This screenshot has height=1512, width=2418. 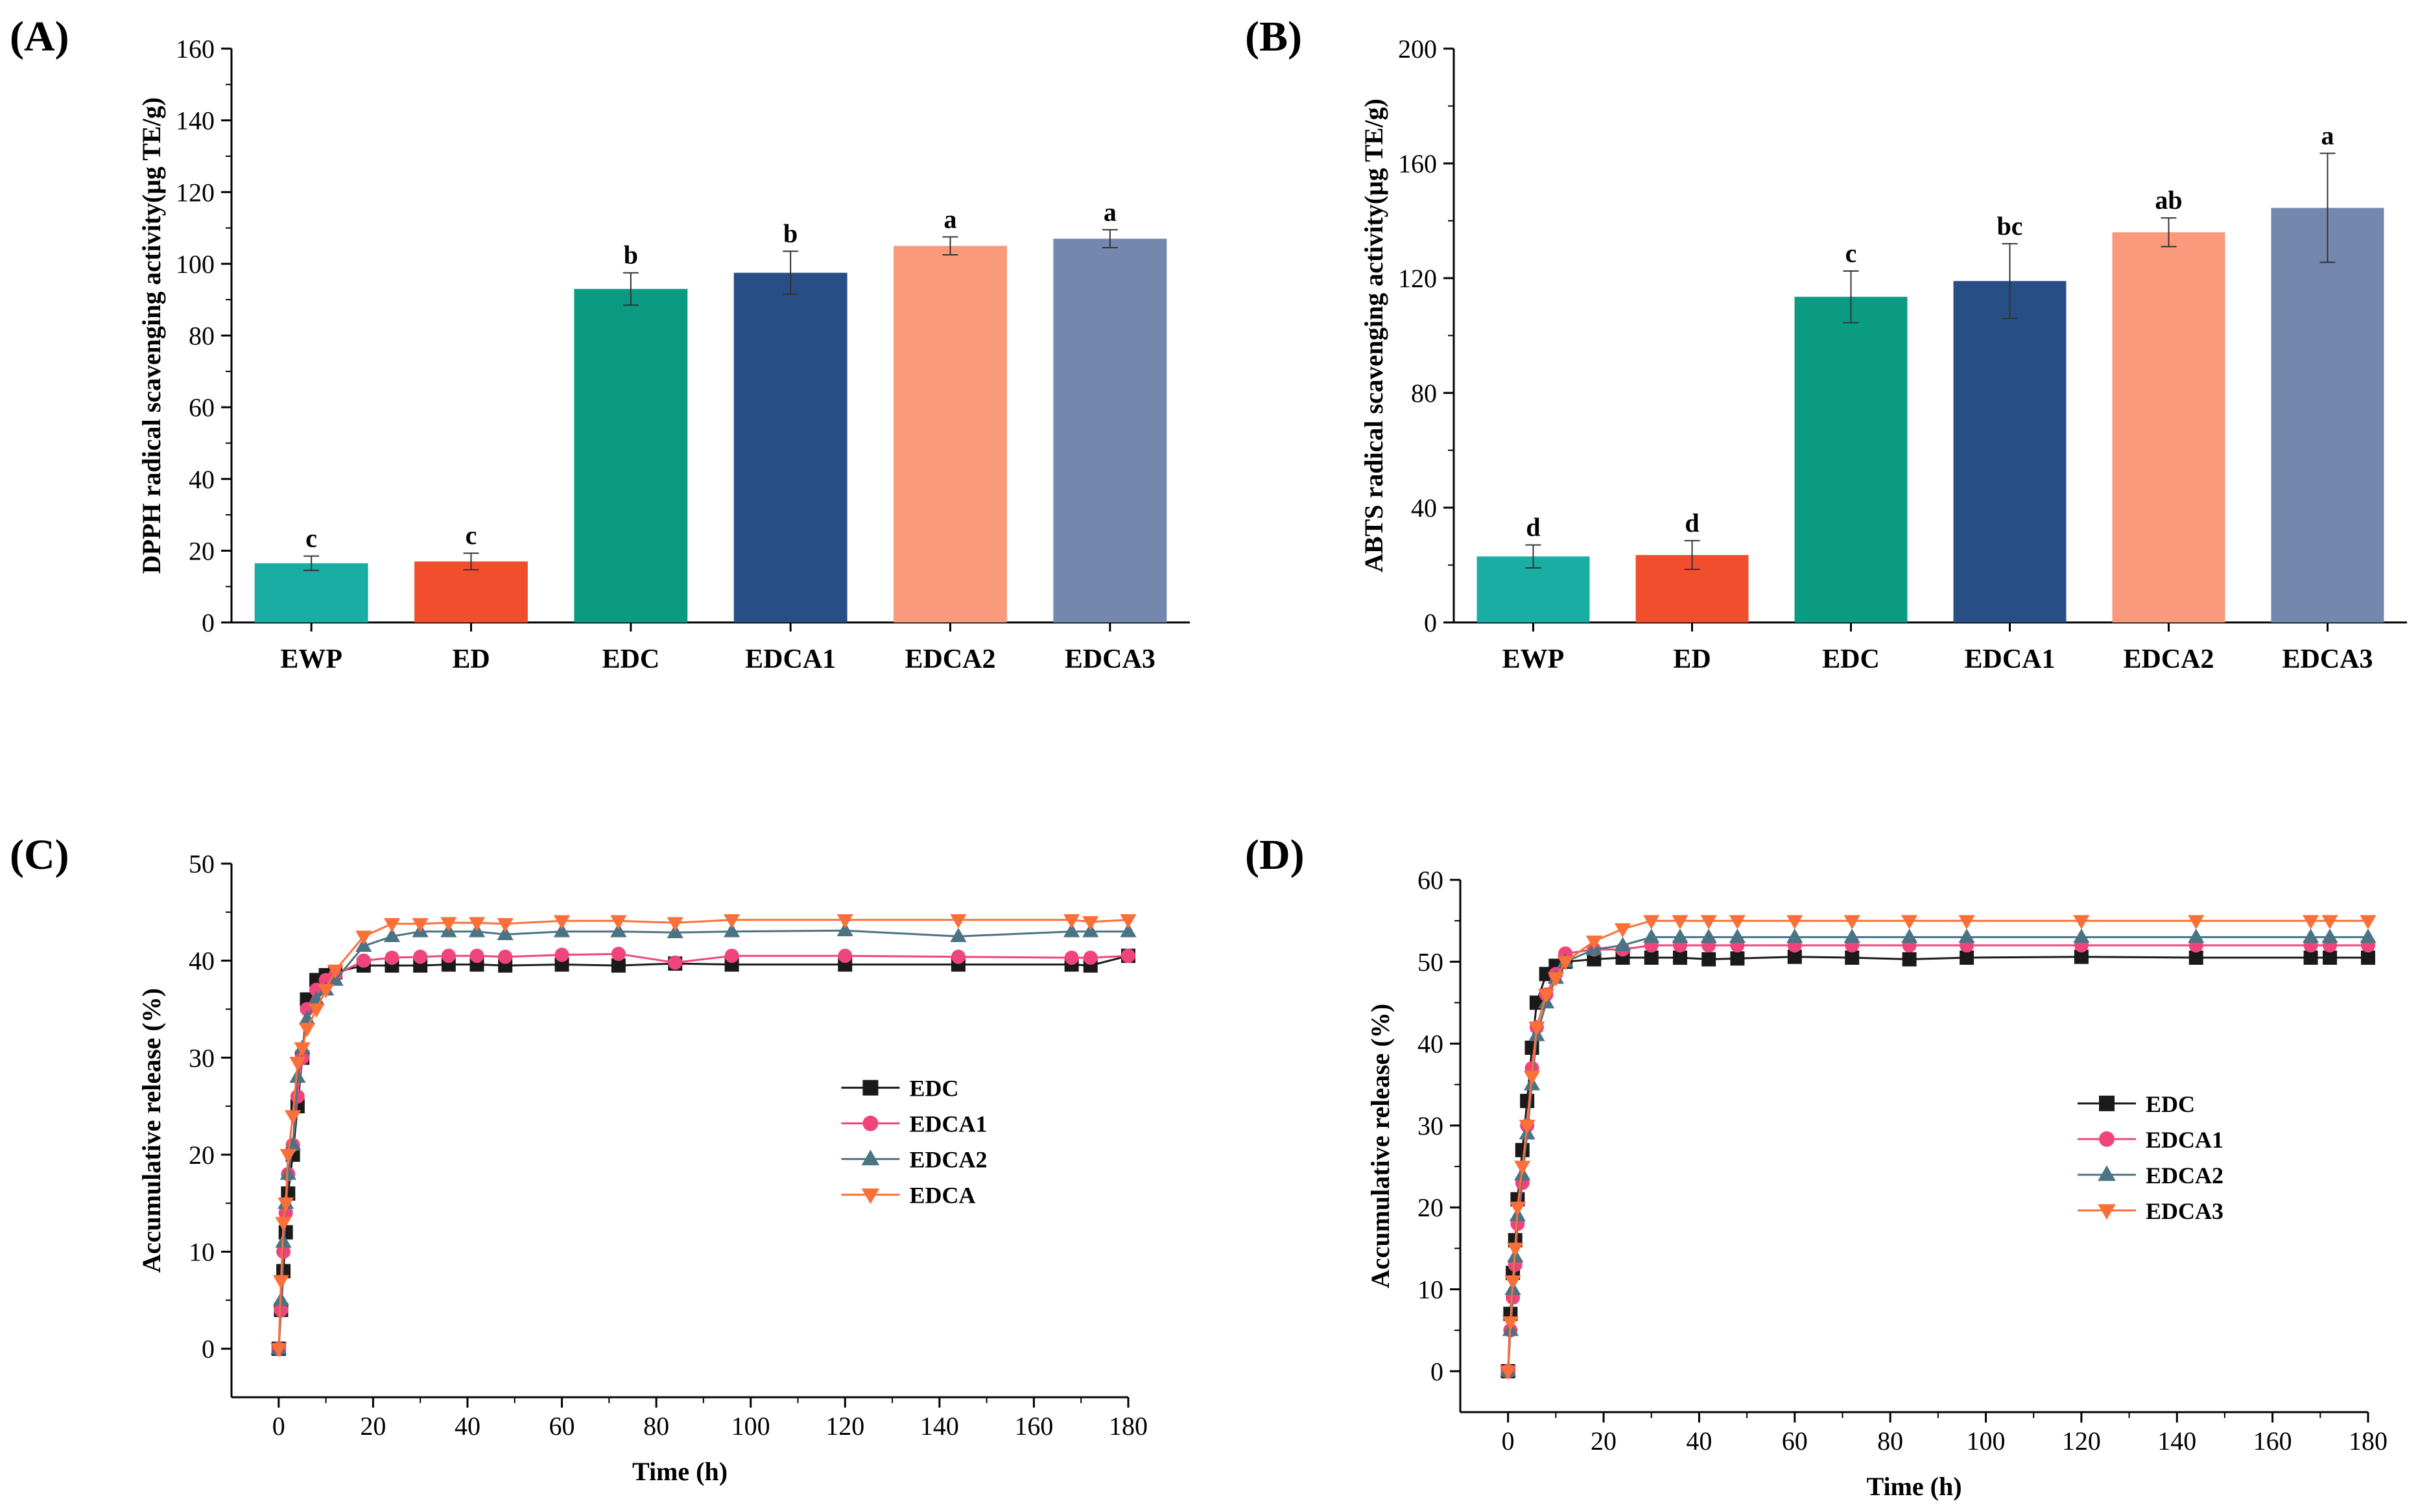 I want to click on x-category-label: EDCA1, so click(x=2010, y=659).